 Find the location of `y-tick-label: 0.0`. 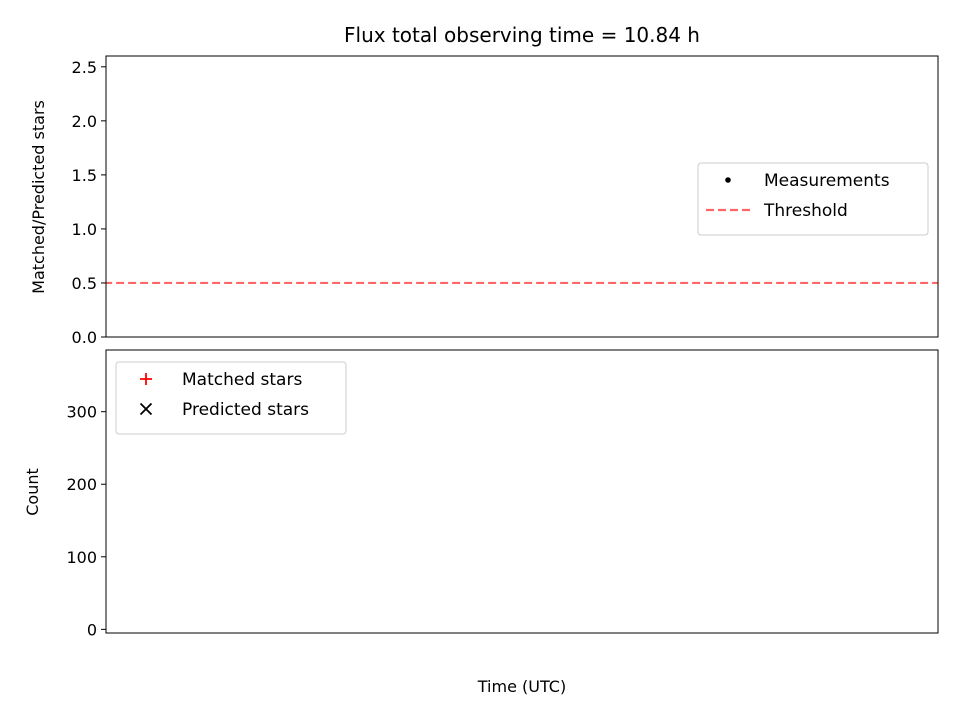

y-tick-label: 0.0 is located at coordinates (84, 337).